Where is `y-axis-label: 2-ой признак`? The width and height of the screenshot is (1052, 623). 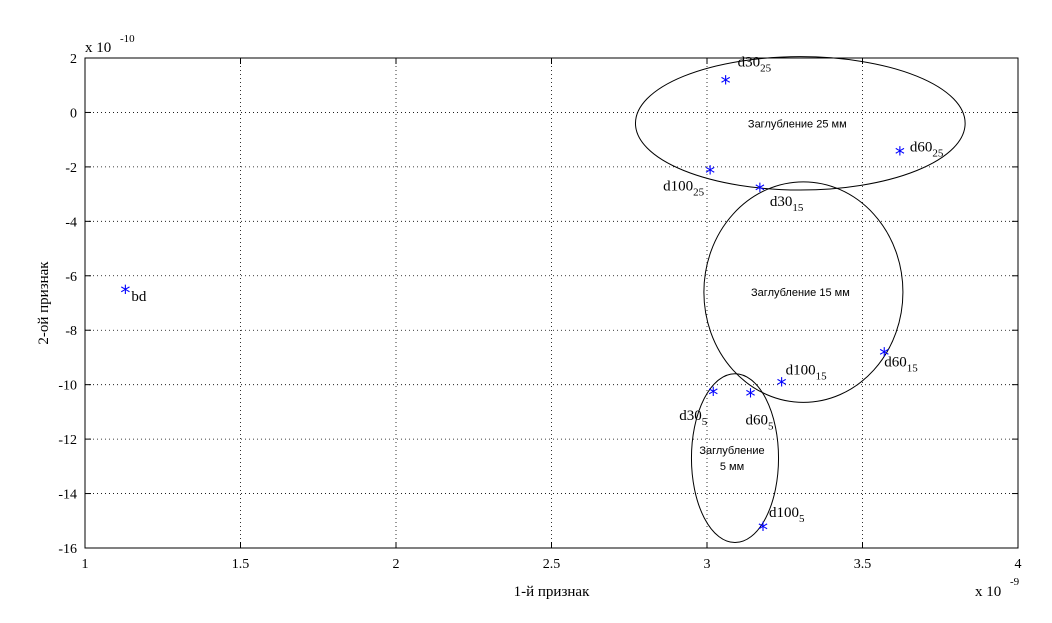 y-axis-label: 2-ой признак is located at coordinates (44, 303).